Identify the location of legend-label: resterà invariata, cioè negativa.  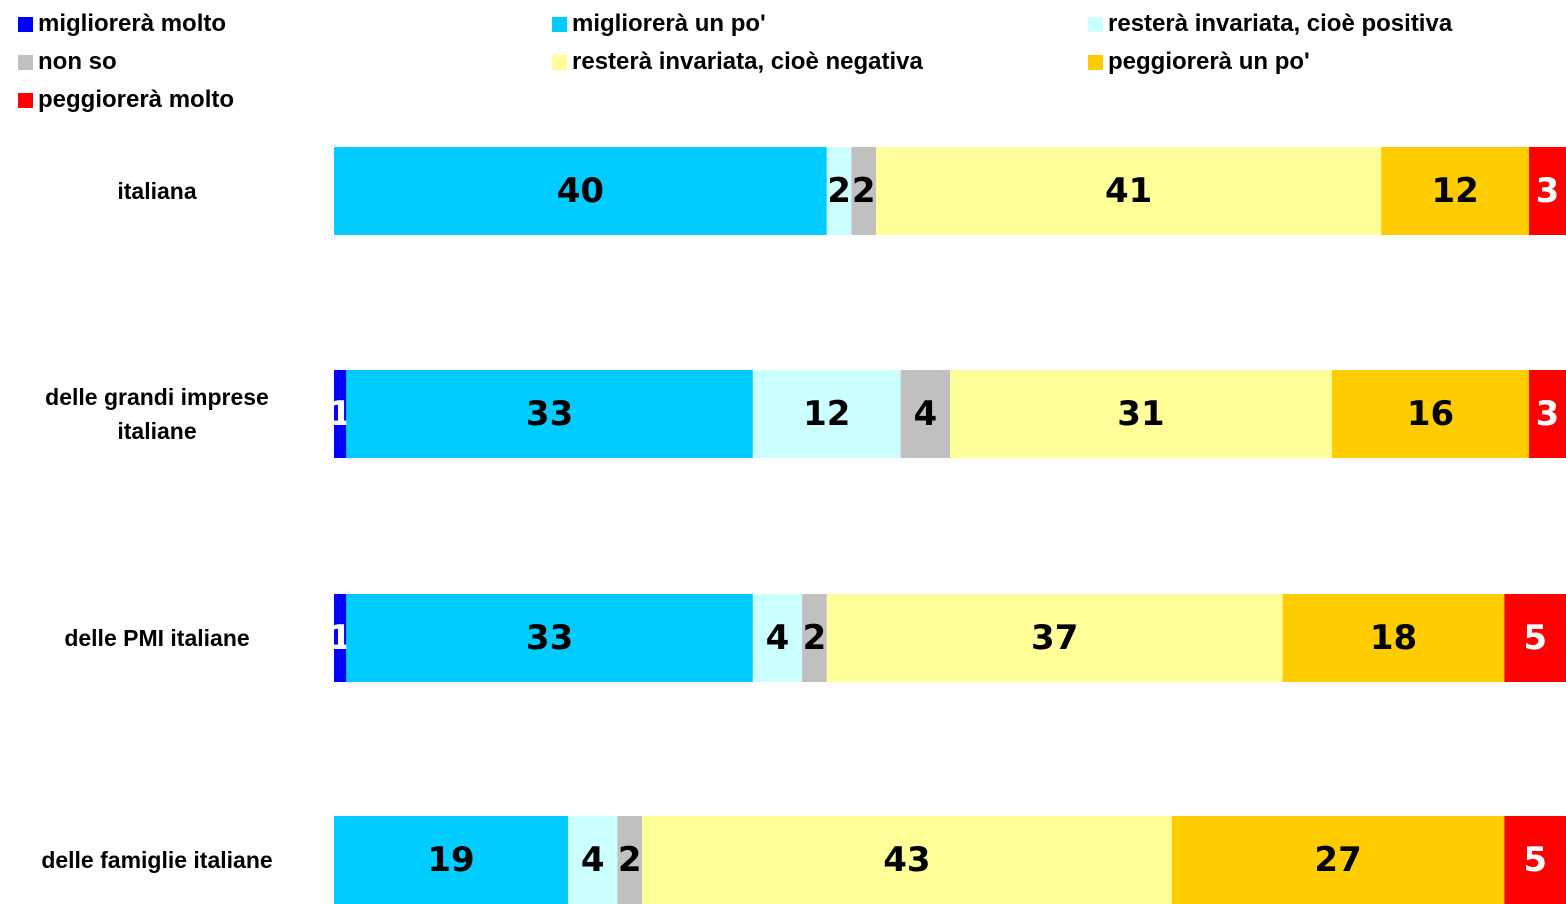
(747, 61).